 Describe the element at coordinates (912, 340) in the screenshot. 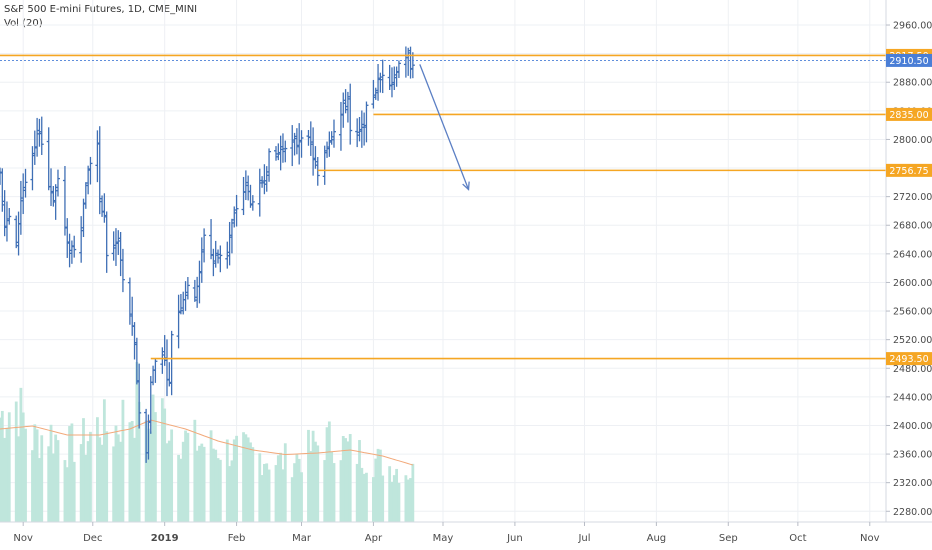

I see `price-tick-label: 2520.00` at that location.